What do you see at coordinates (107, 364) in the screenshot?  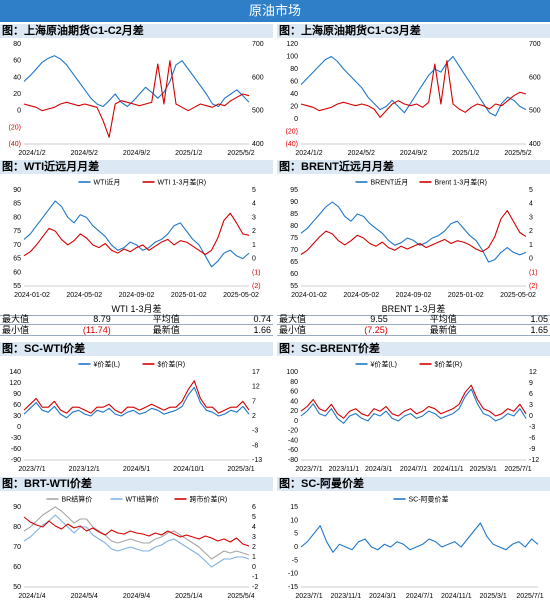 I see `legend-label: ¥价差(L)` at bounding box center [107, 364].